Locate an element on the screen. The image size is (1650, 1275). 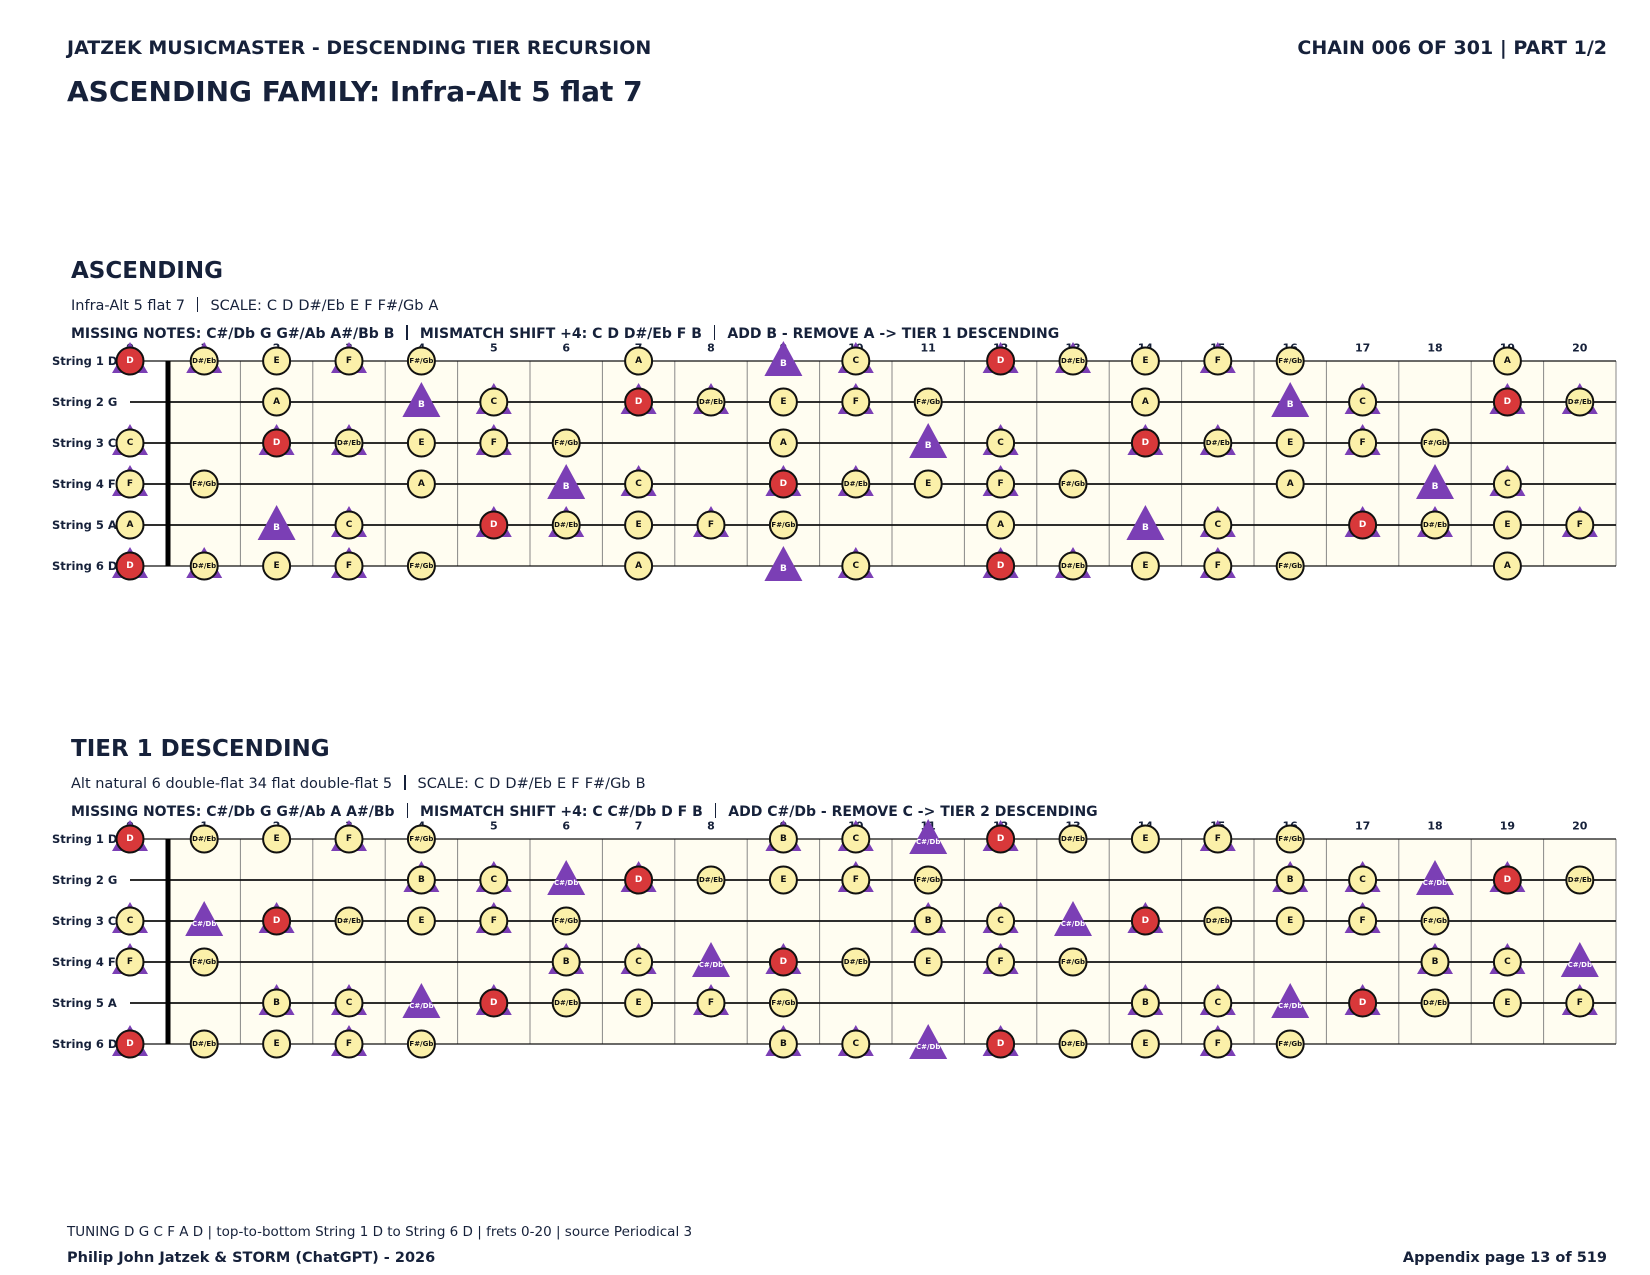
note-label: D is located at coordinates (783, 484).